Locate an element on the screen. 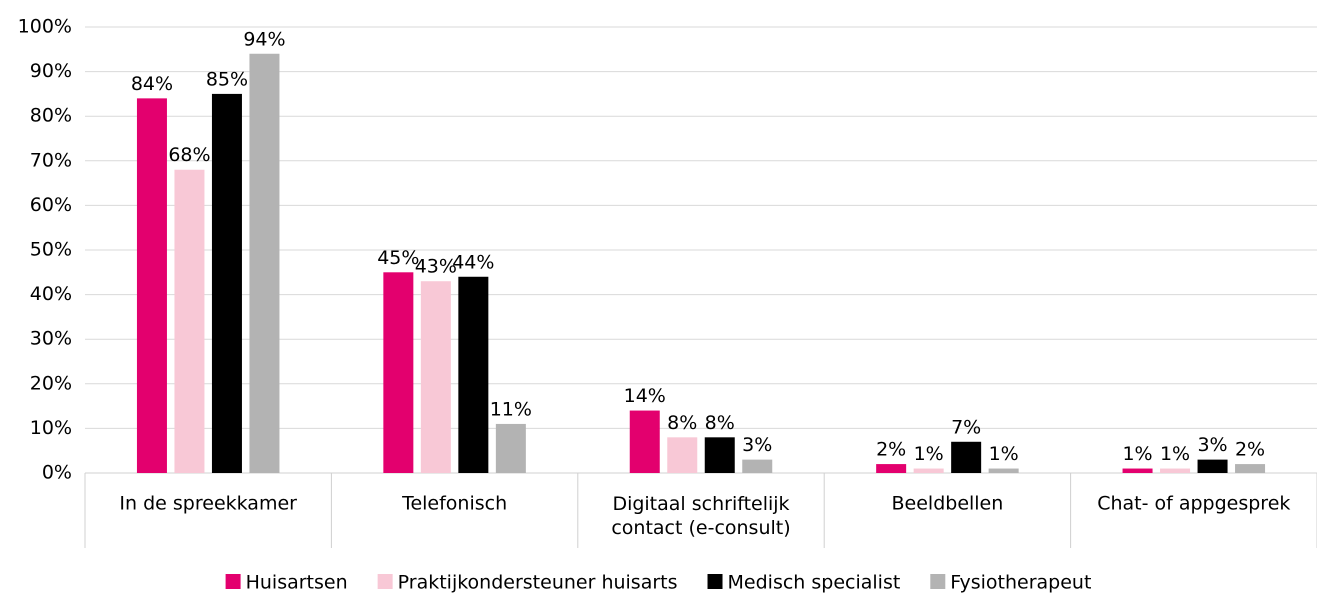  data-label: 45% is located at coordinates (398, 258).